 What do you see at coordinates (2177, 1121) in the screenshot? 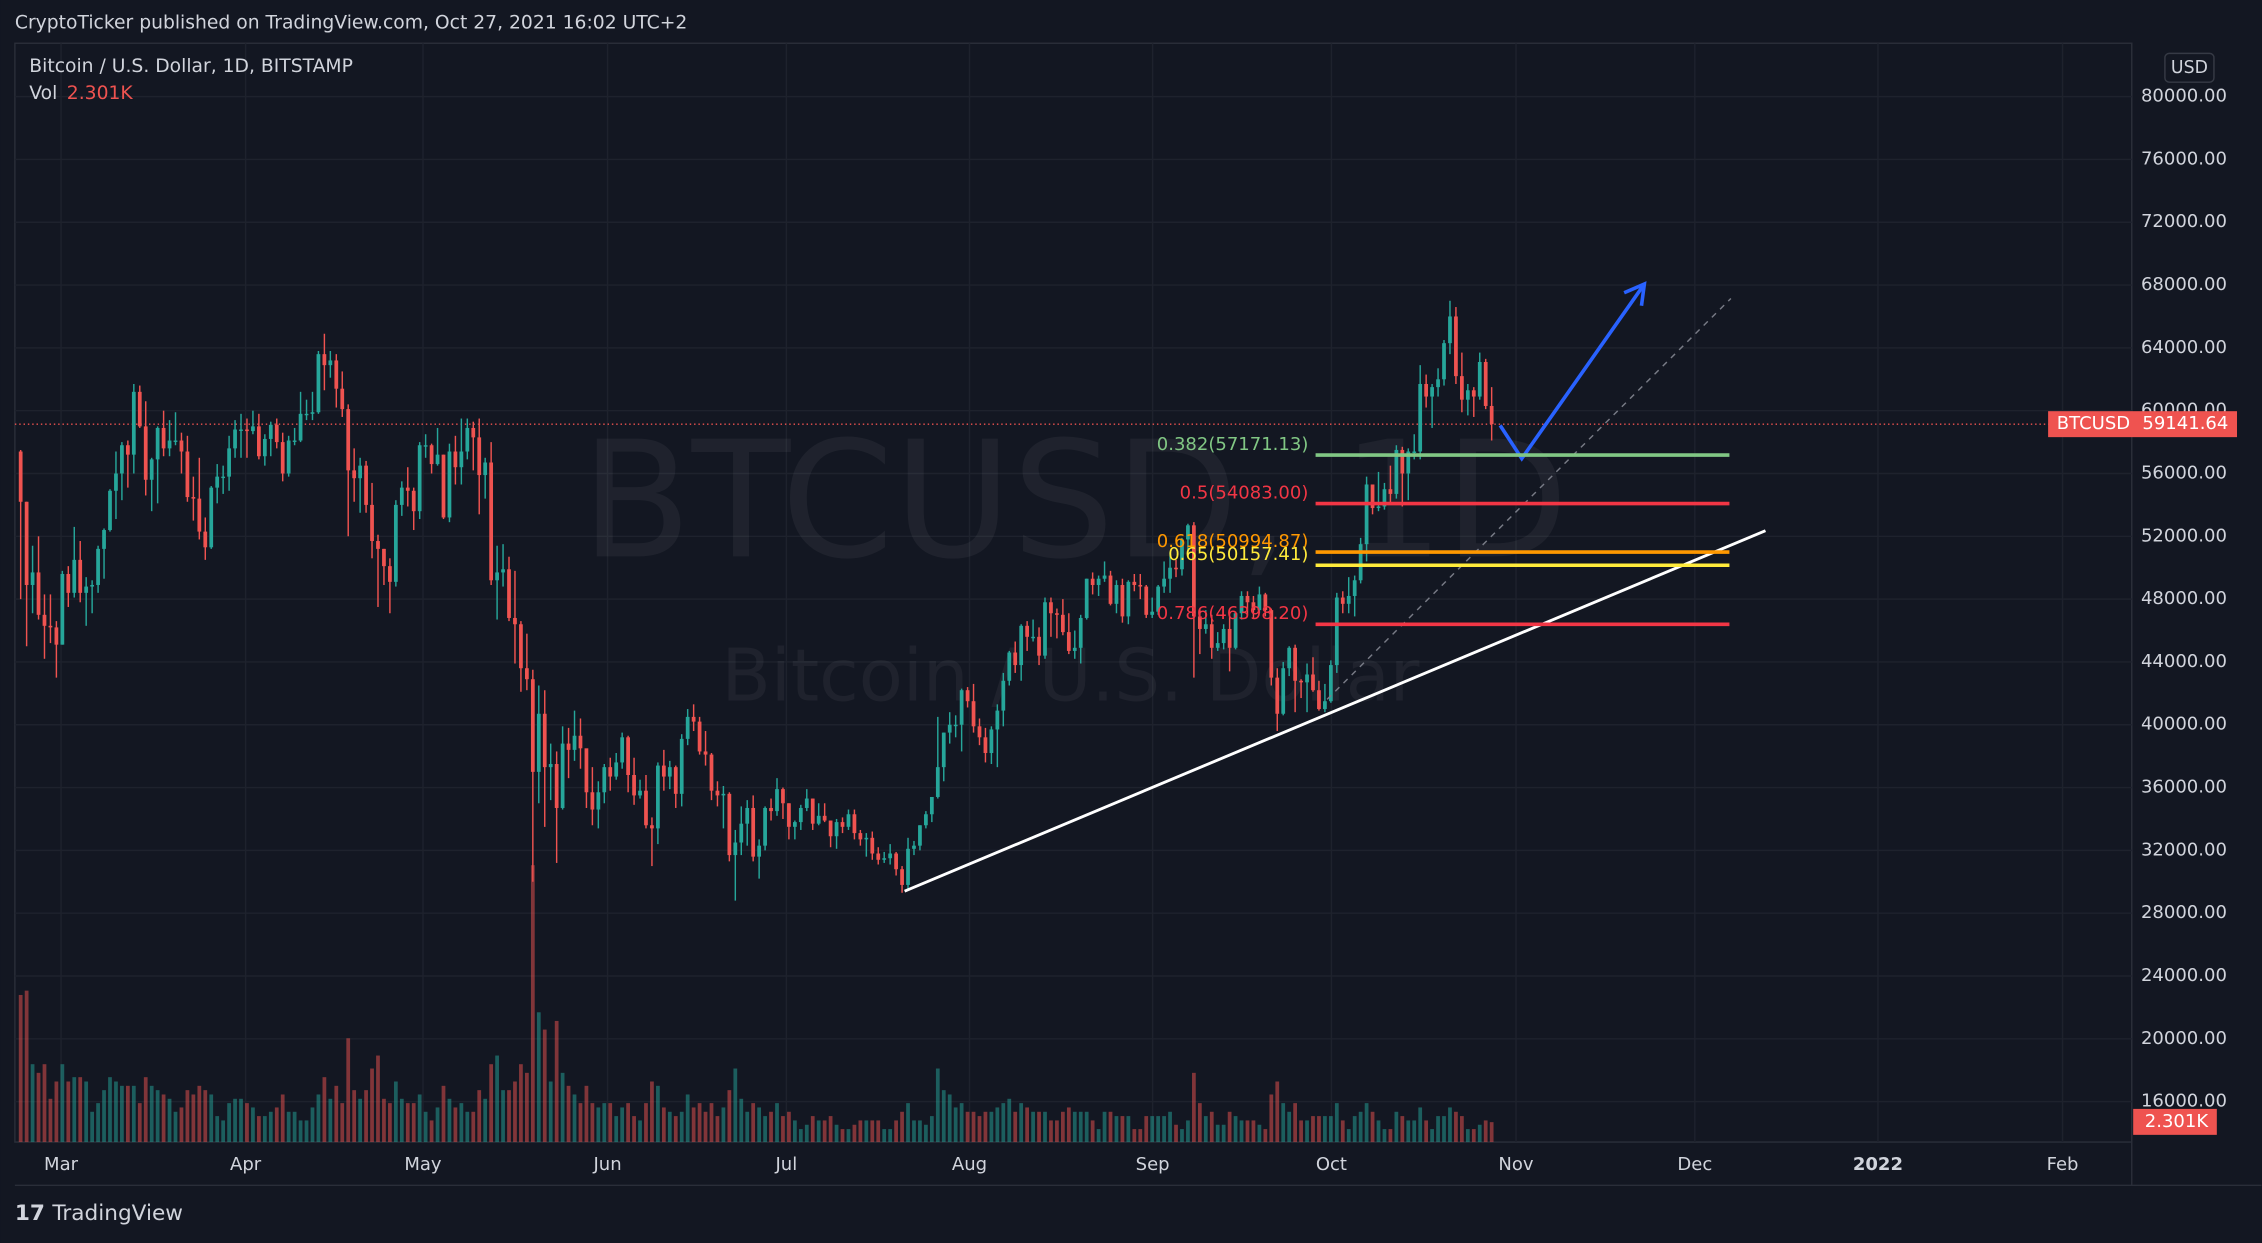
I see `volume-tag-value: 2.301K` at bounding box center [2177, 1121].